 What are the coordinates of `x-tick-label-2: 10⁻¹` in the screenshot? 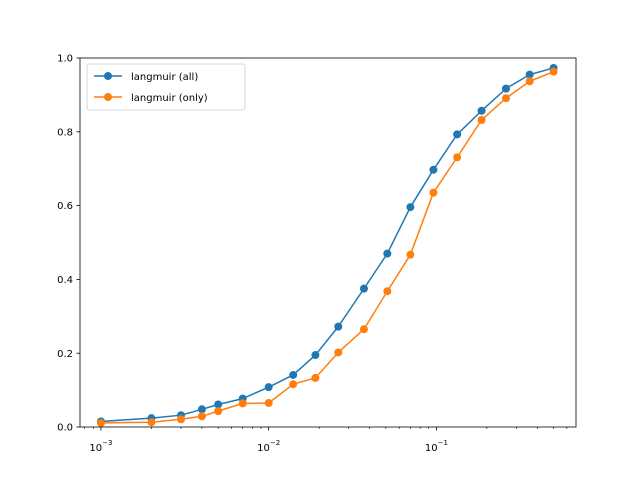 It's located at (436, 446).